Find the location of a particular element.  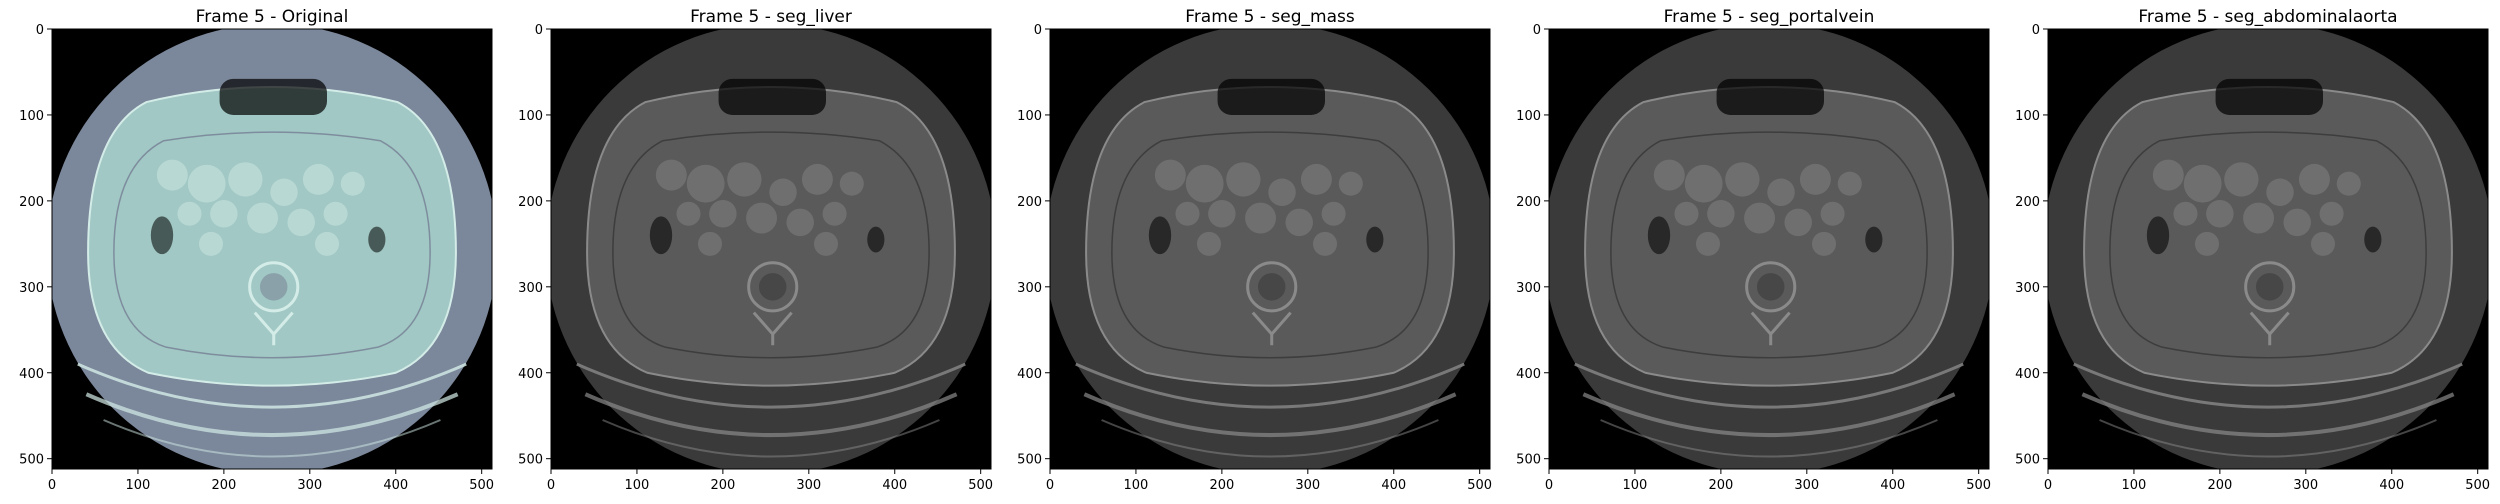

panel-title: Frame 5 - seg_mass is located at coordinates (1270, 17).